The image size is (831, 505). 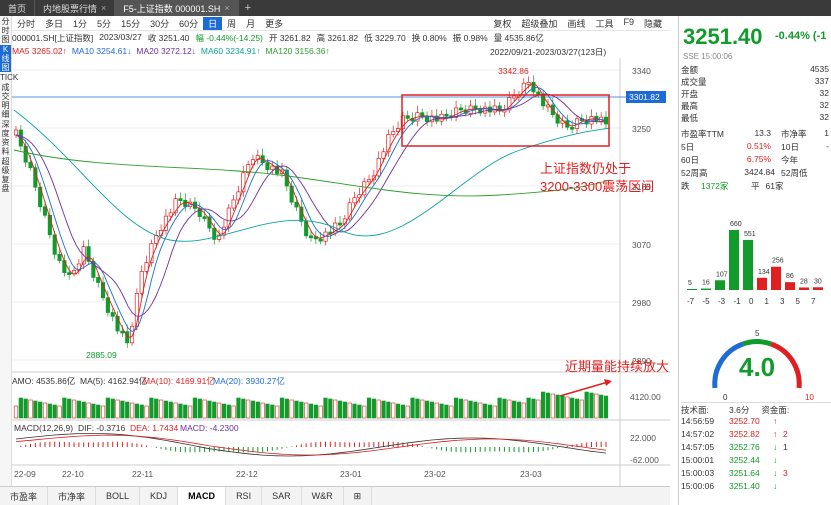 I want to click on current-price-label: 3301.82, so click(x=644, y=97).